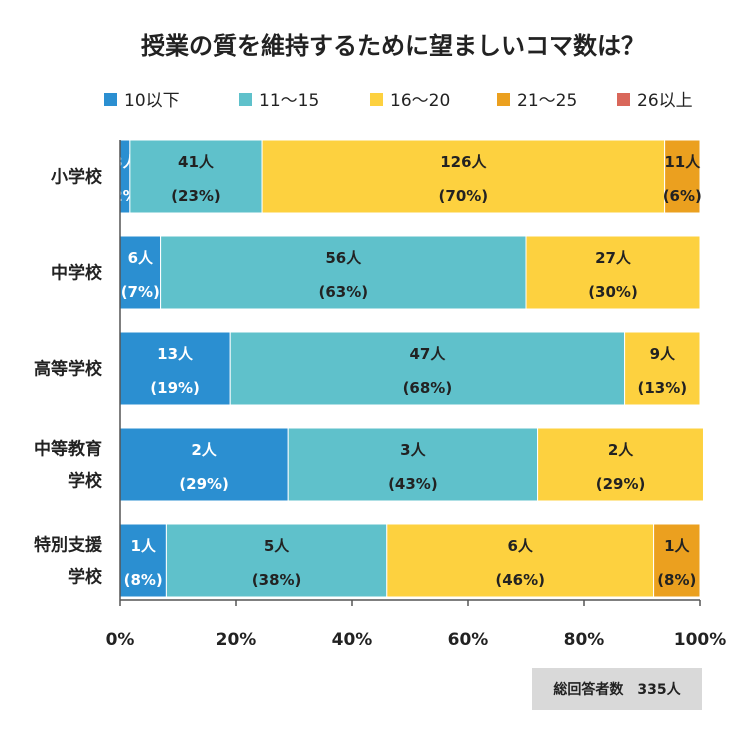 This screenshot has width=750, height=730. Describe the element at coordinates (343, 258) in the screenshot. I see `bar-count-label: 56人` at that location.